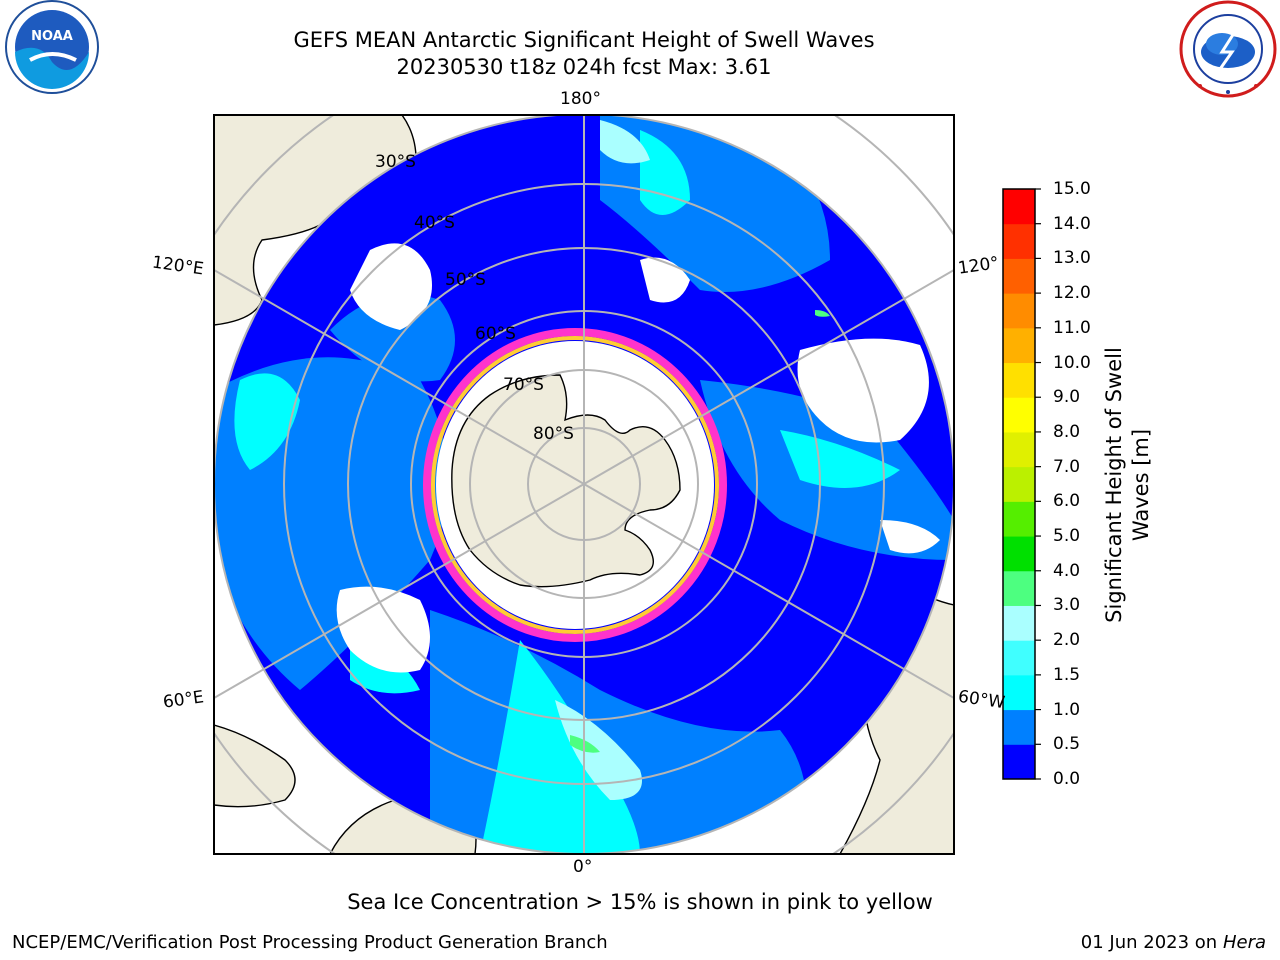 This screenshot has width=1280, height=960. Describe the element at coordinates (465, 280) in the screenshot. I see `lat-label-50s: 50°S` at that location.